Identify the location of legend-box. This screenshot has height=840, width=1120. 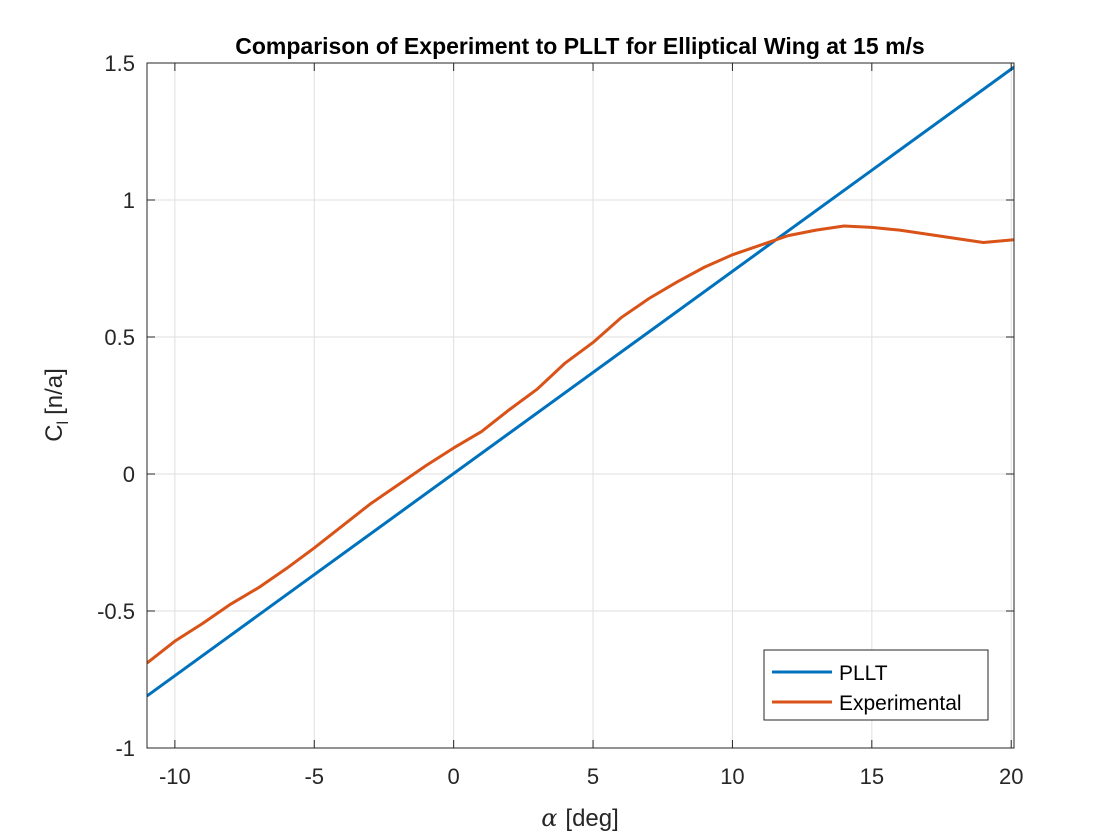
(876, 685).